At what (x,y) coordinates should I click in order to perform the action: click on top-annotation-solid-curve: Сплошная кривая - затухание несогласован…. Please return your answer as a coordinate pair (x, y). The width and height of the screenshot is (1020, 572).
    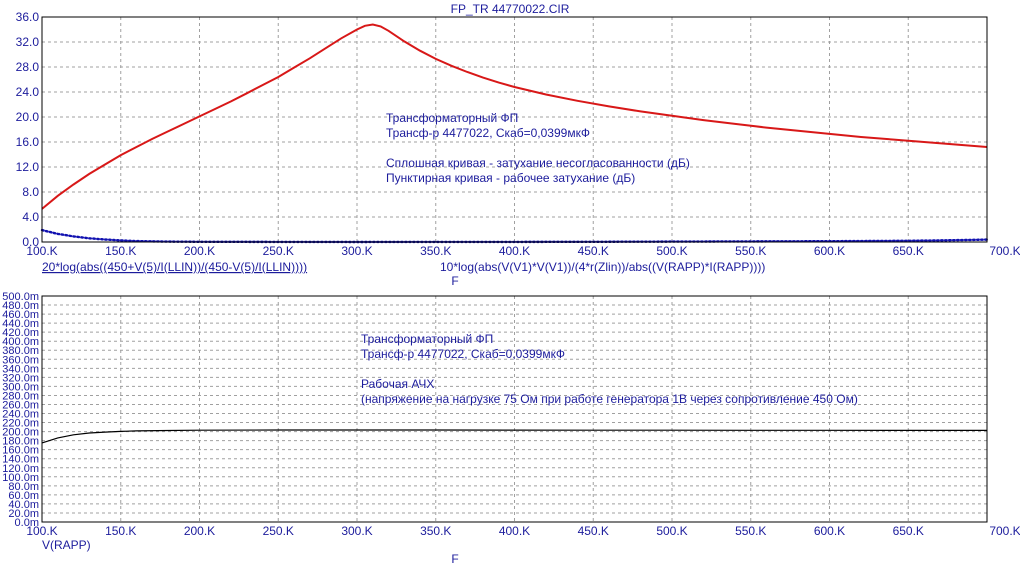
    Looking at the image, I should click on (538, 163).